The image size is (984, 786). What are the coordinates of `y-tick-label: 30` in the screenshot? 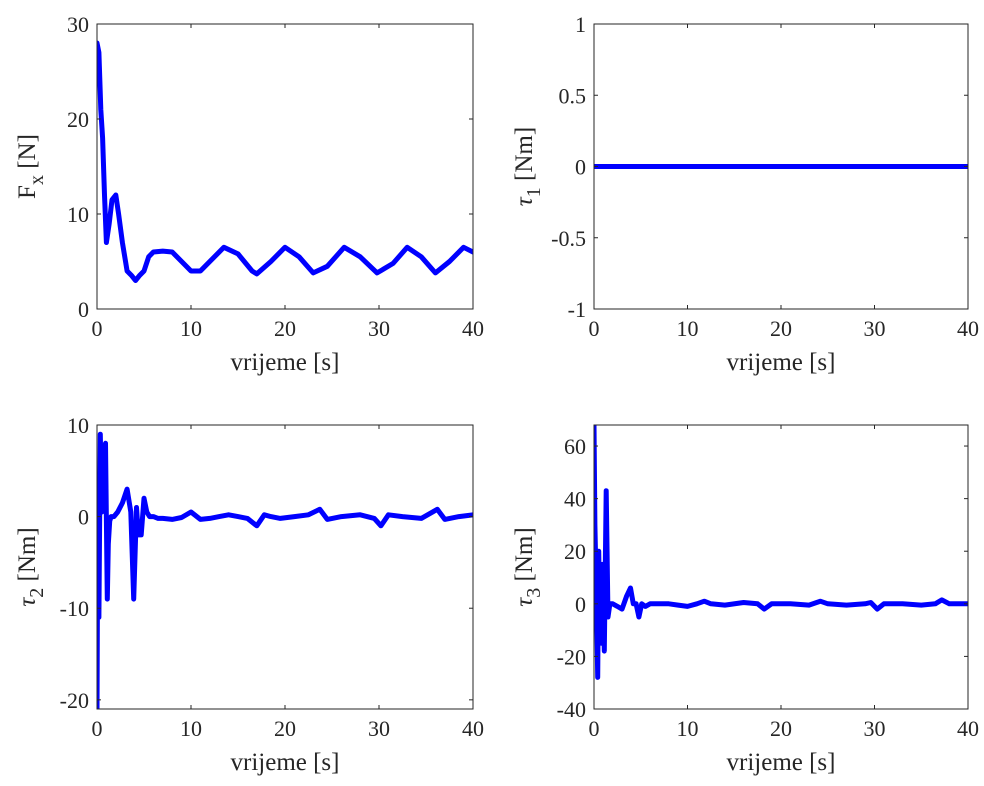 It's located at (78, 24).